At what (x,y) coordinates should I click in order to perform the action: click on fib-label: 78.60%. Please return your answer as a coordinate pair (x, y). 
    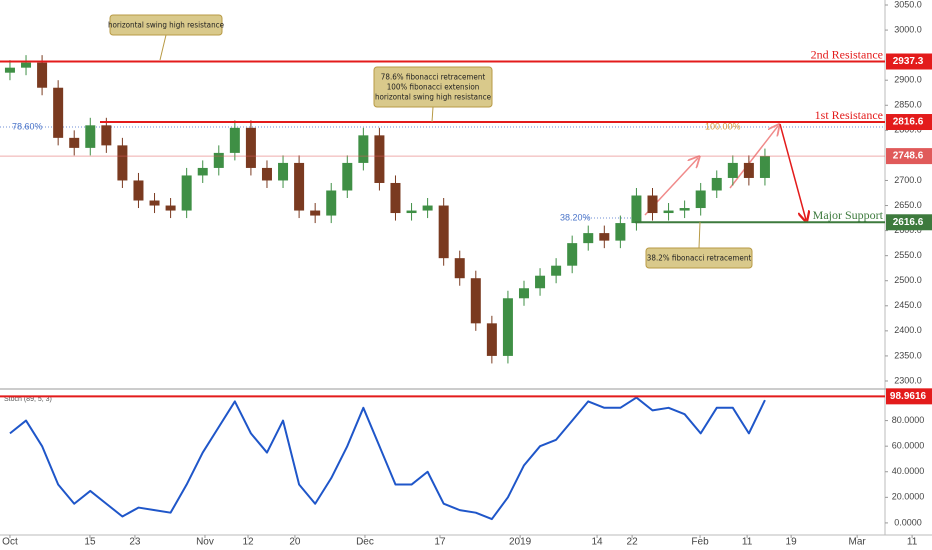
    Looking at the image, I should click on (27, 126).